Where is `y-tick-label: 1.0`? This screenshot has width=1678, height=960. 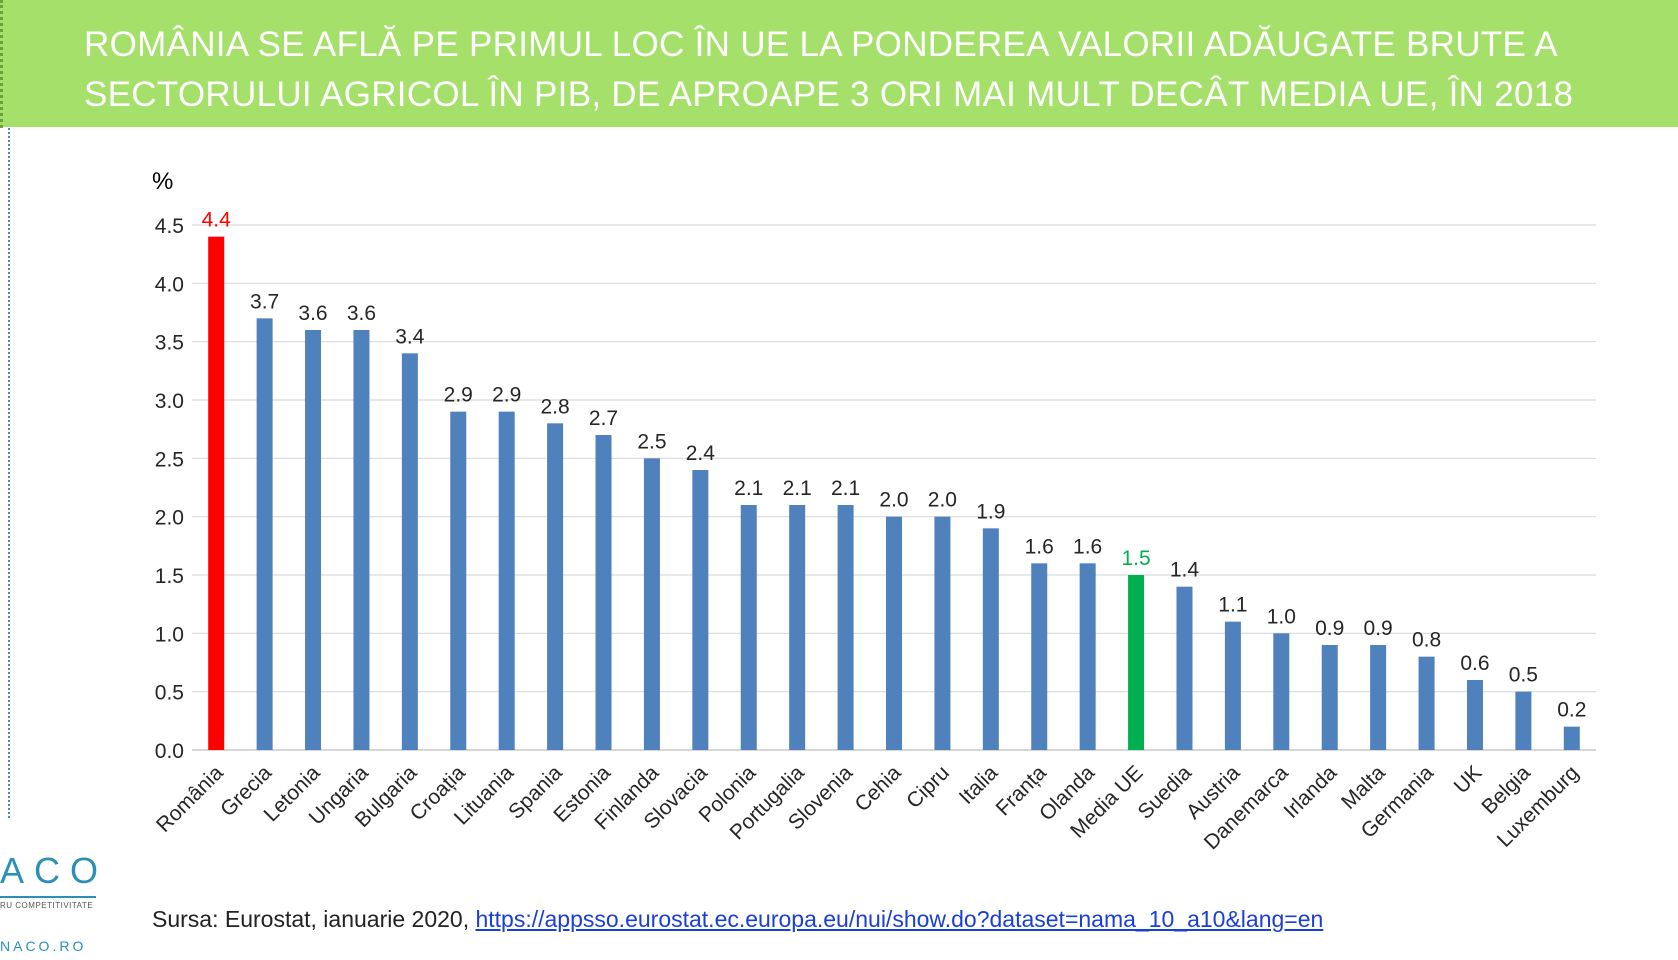 y-tick-label: 1.0 is located at coordinates (169, 634).